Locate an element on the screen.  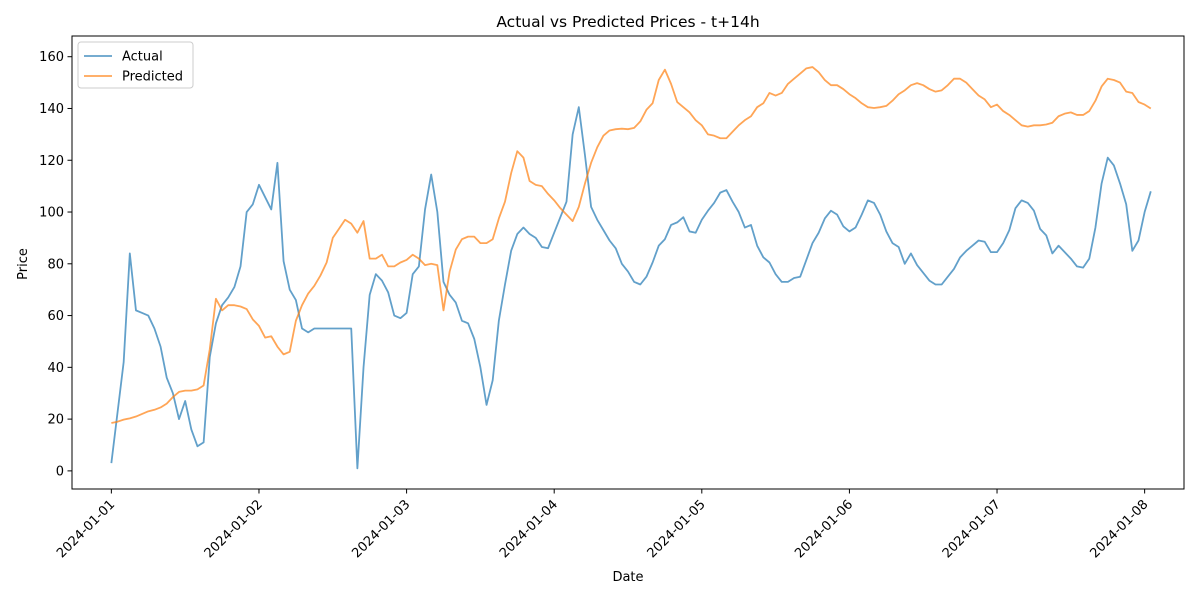
y-tick-label: 80 is located at coordinates (55, 264).